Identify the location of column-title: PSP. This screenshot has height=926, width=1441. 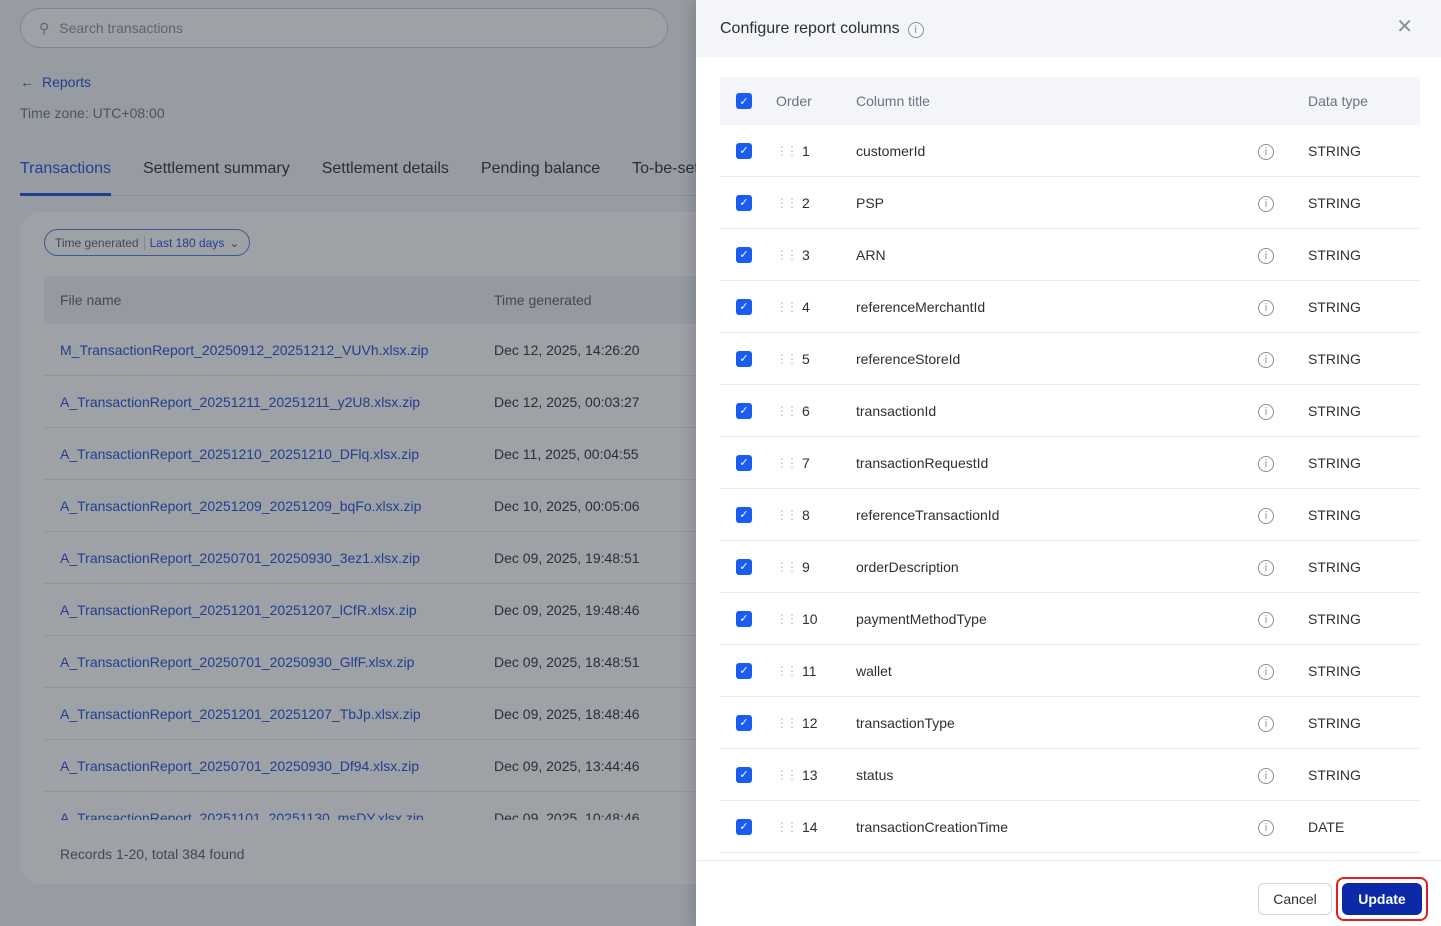
(870, 202).